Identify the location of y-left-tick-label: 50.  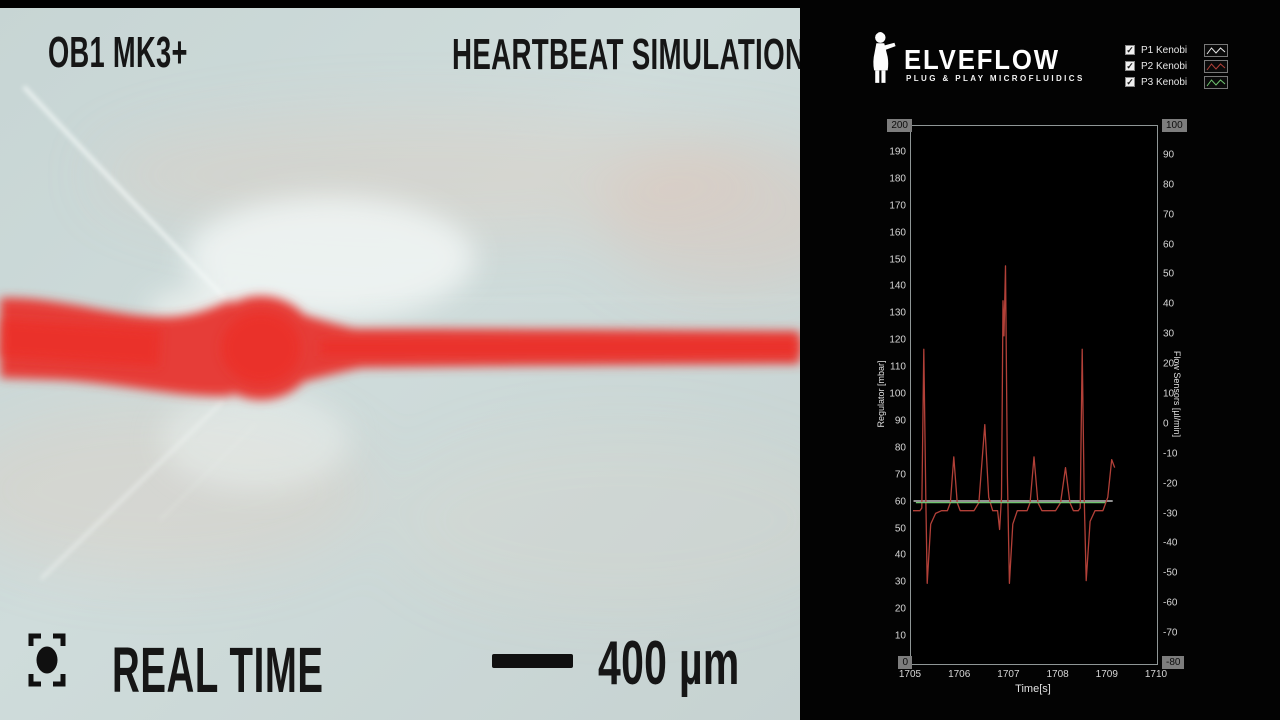
(900, 528).